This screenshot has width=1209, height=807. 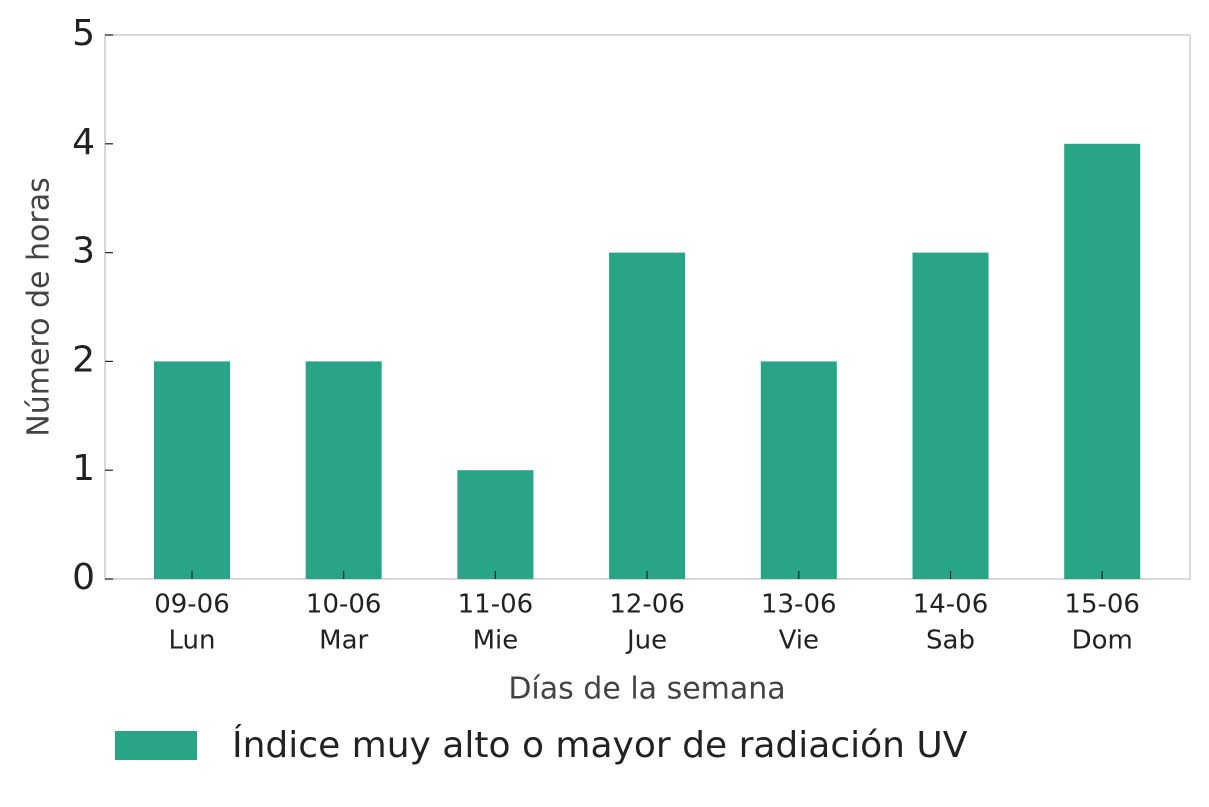 I want to click on x-tick-label: Dom, so click(x=1102, y=641).